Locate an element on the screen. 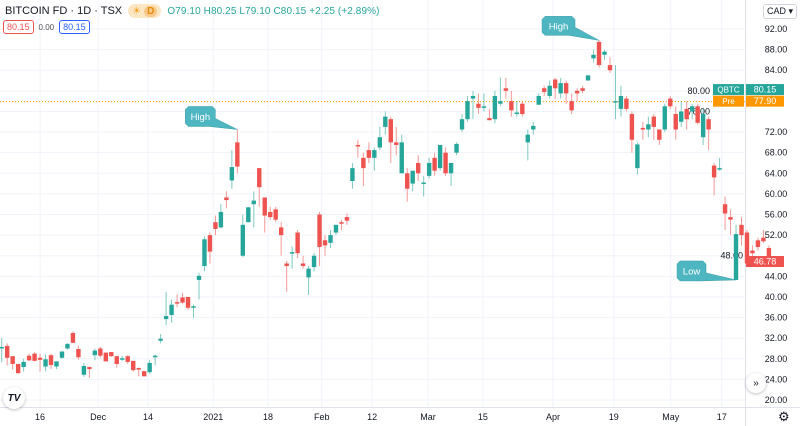 The width and height of the screenshot is (800, 426). x-tick-label: Mar is located at coordinates (428, 417).